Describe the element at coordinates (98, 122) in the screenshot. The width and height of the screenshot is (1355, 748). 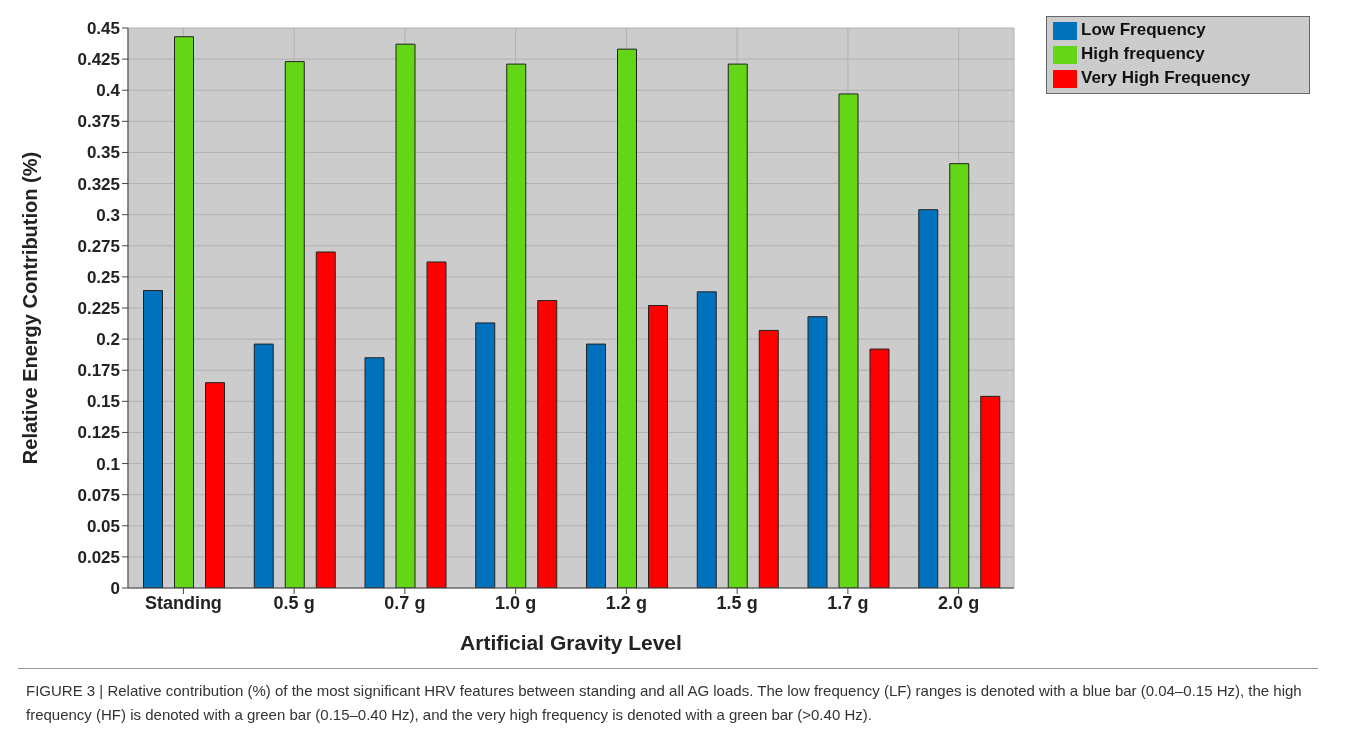
I see `y-tick-label: 0.375` at that location.